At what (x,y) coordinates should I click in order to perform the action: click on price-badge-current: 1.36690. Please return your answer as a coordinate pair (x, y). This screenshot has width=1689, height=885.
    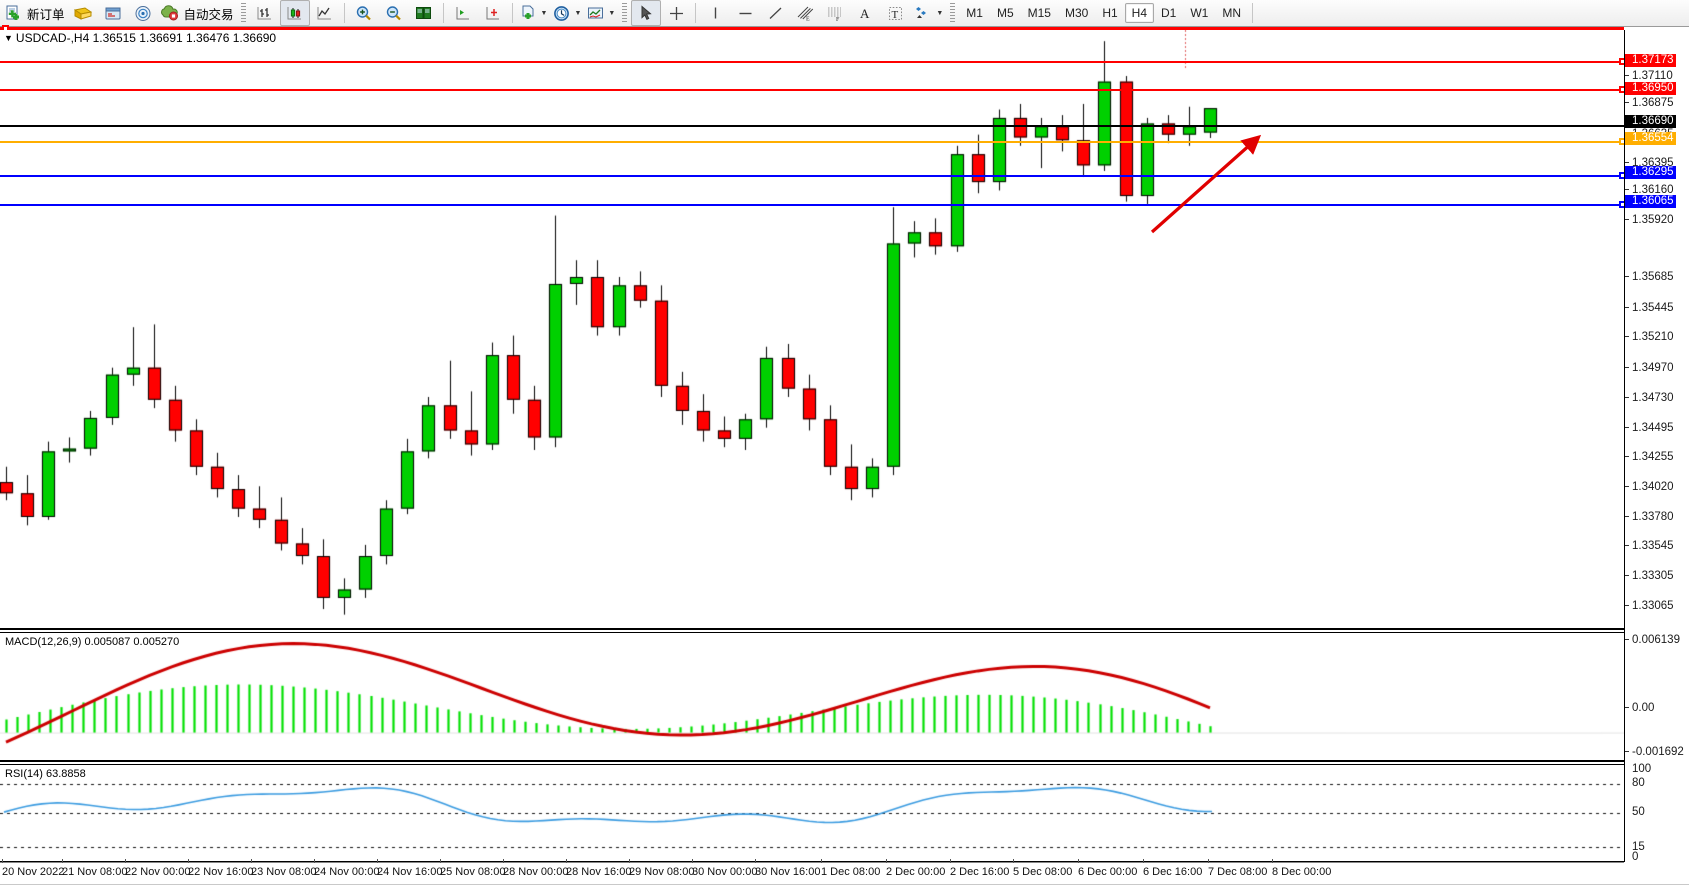
    Looking at the image, I should click on (1650, 121).